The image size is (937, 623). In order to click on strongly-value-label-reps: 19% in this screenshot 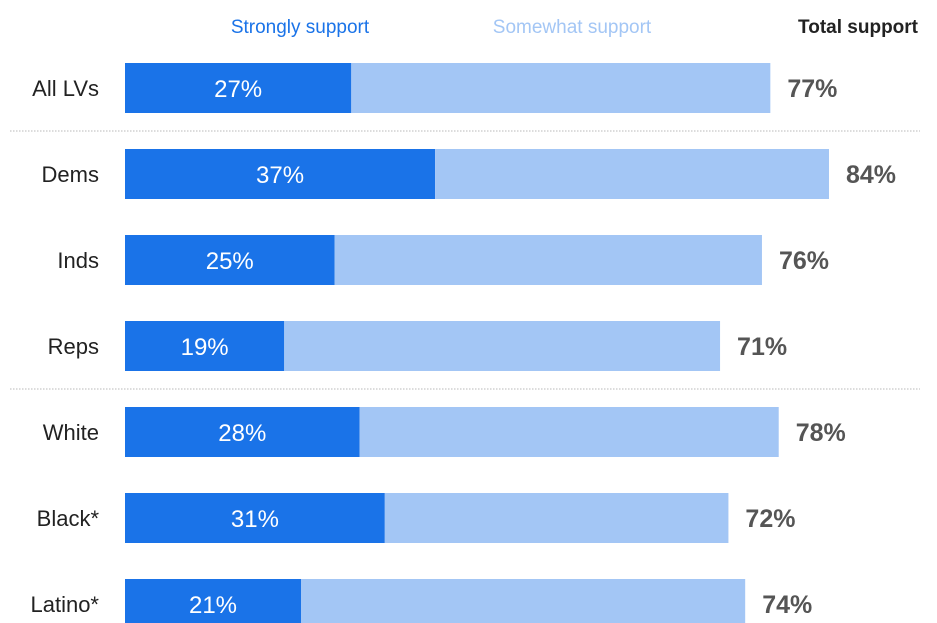, I will do `click(205, 347)`.